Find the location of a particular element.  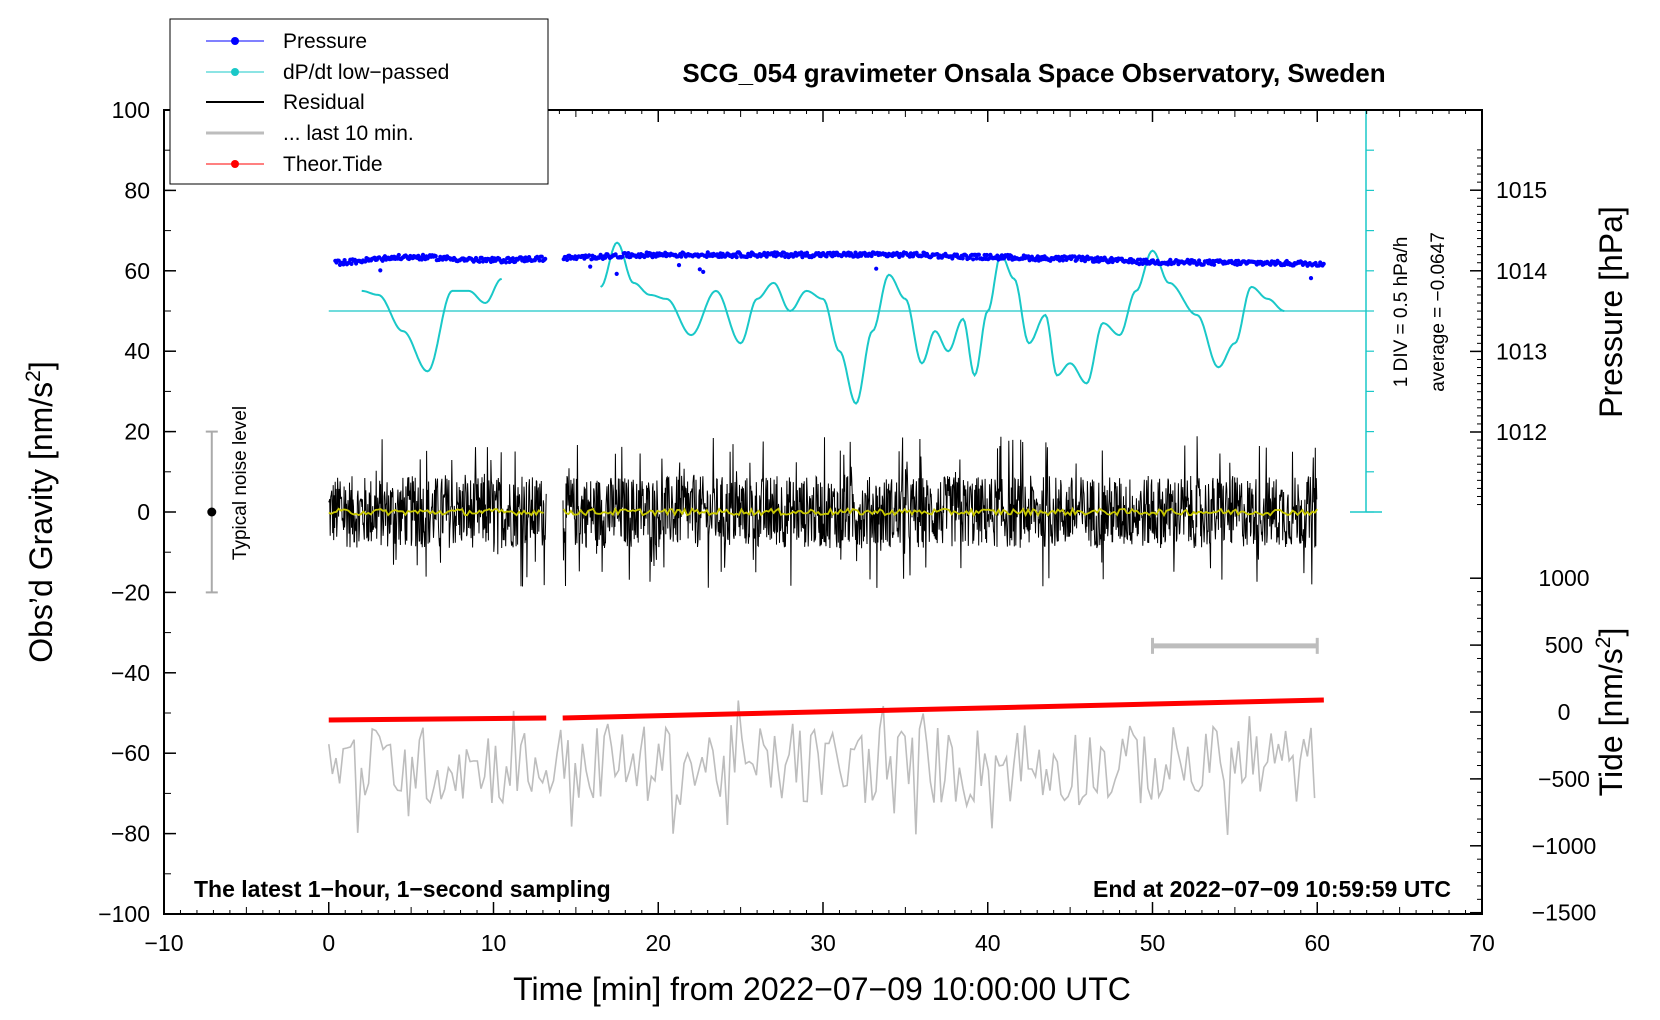

y-tick-label: −20 is located at coordinates (130, 592).